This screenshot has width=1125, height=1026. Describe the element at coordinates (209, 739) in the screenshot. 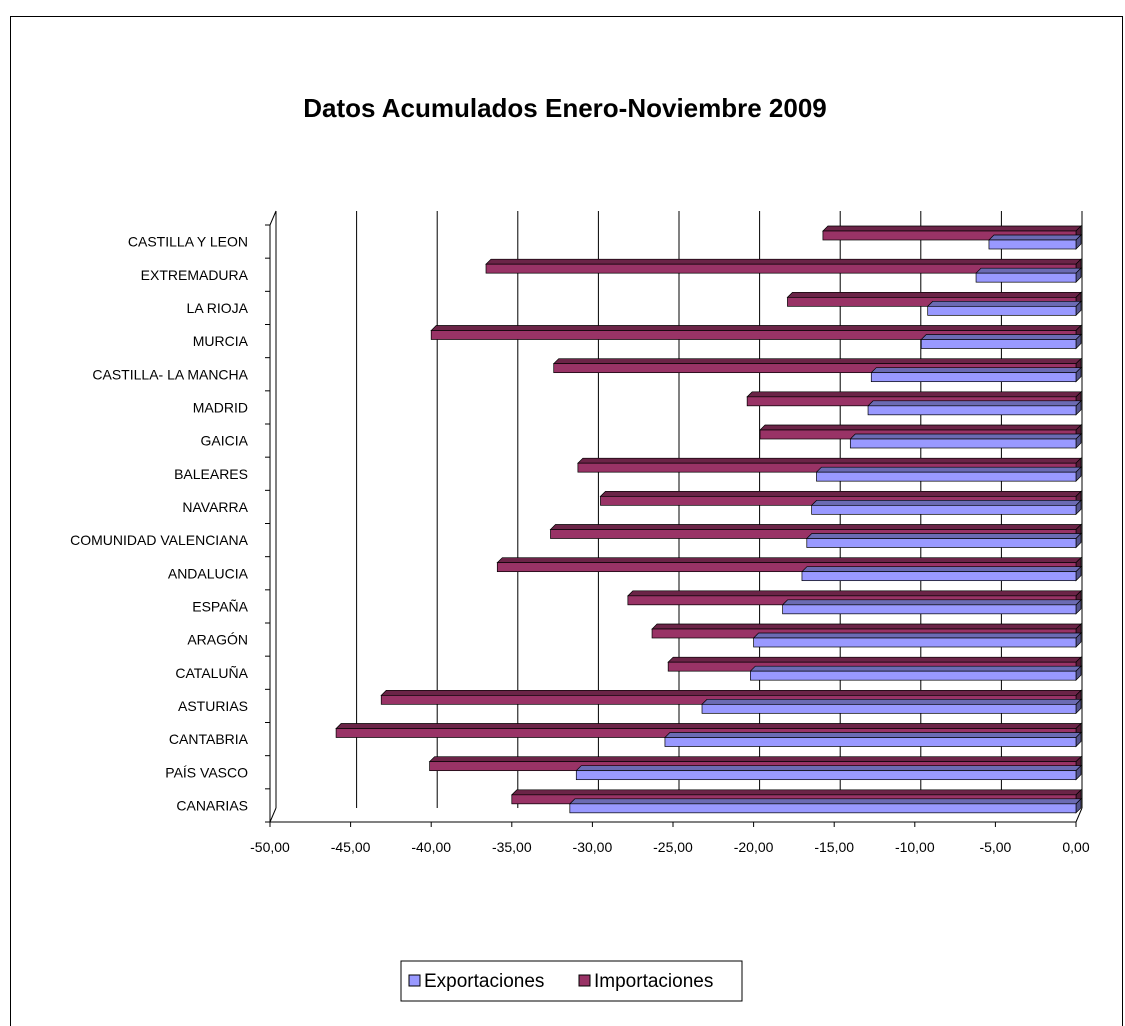

I see `category-label: CANTABRIA` at that location.